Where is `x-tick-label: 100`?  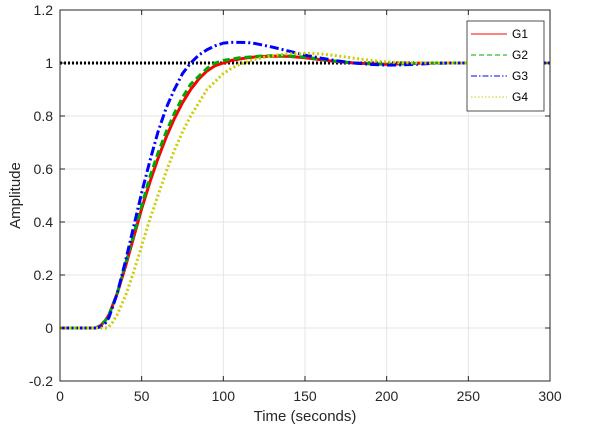 x-tick-label: 100 is located at coordinates (224, 396).